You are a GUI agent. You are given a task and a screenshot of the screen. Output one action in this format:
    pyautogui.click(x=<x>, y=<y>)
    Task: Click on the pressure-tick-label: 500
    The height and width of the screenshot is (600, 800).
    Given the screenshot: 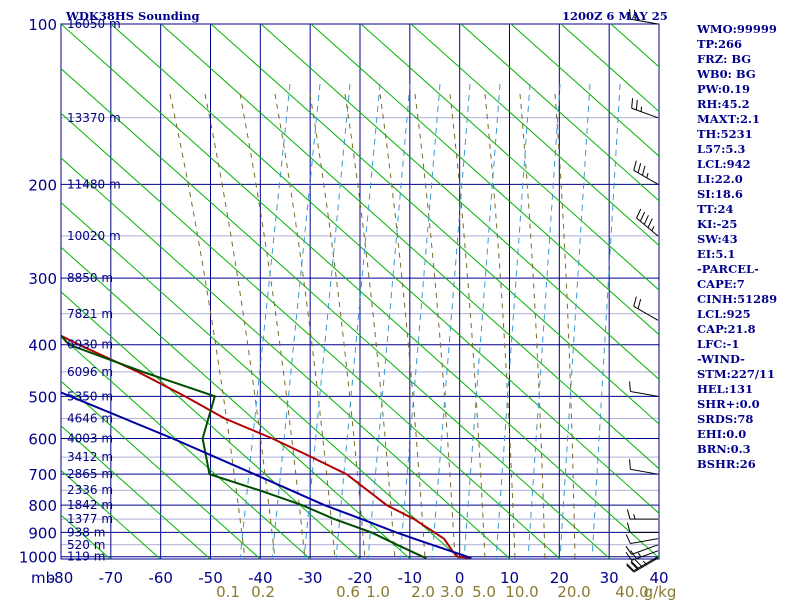 What is the action you would take?
    pyautogui.click(x=42, y=397)
    